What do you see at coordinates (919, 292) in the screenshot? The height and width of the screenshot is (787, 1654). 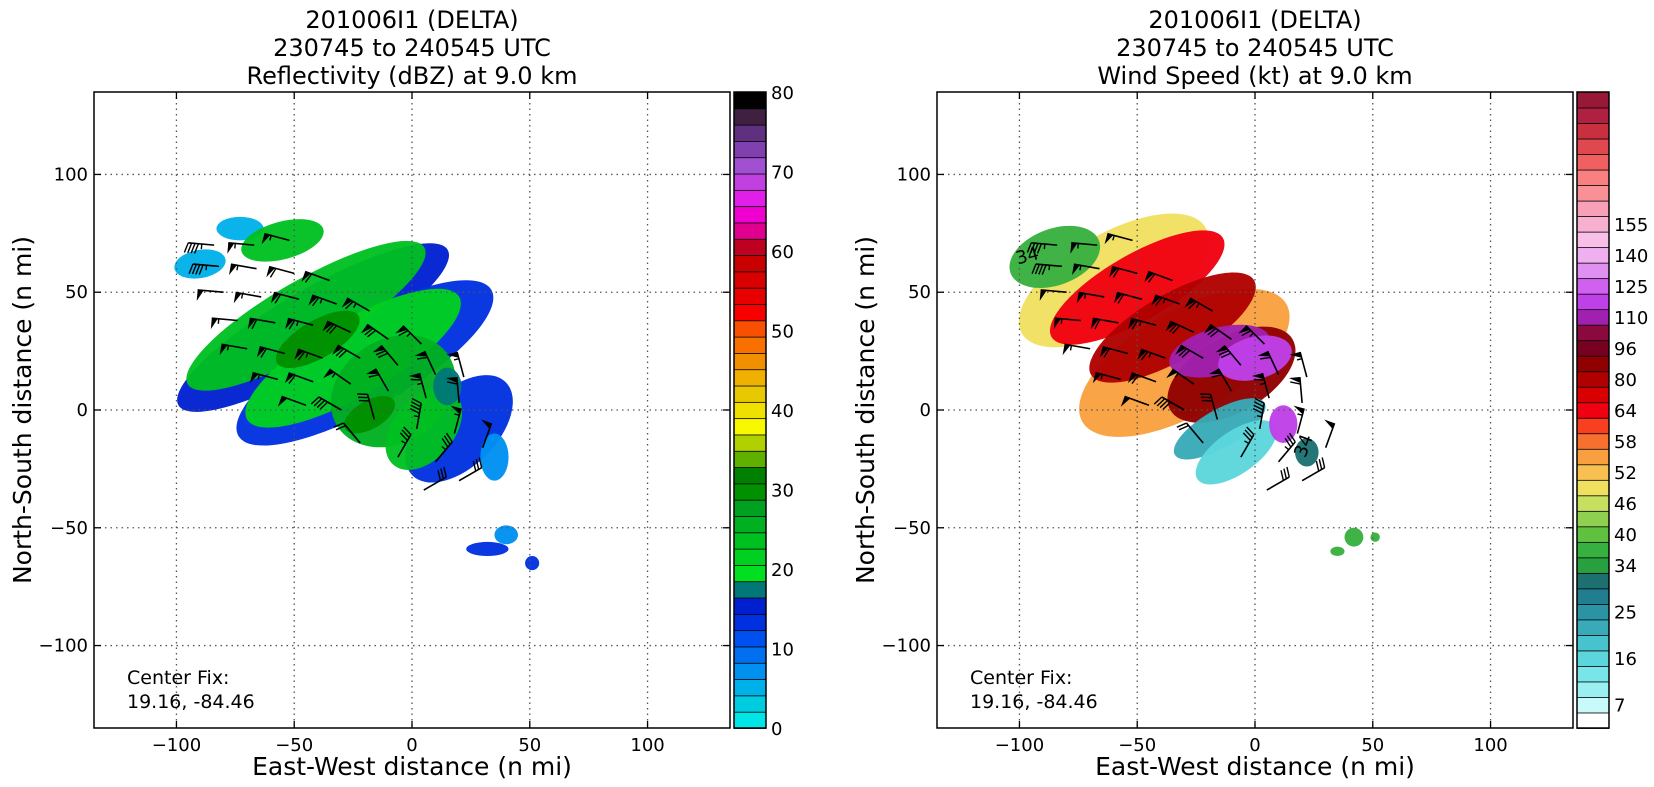 I see `y-tick-label: 50` at bounding box center [919, 292].